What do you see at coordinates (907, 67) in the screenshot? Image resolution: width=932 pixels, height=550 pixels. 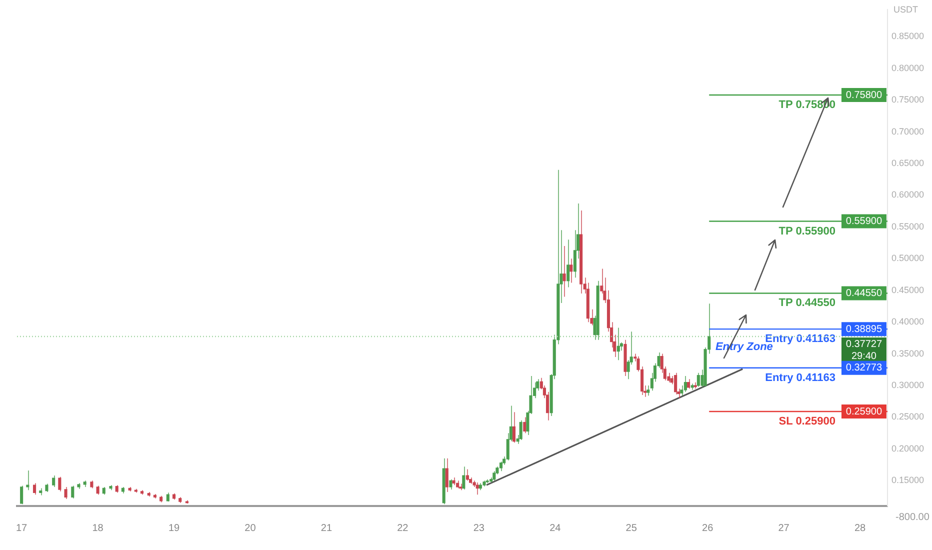 I see `y-tick-label: 0.80000` at bounding box center [907, 67].